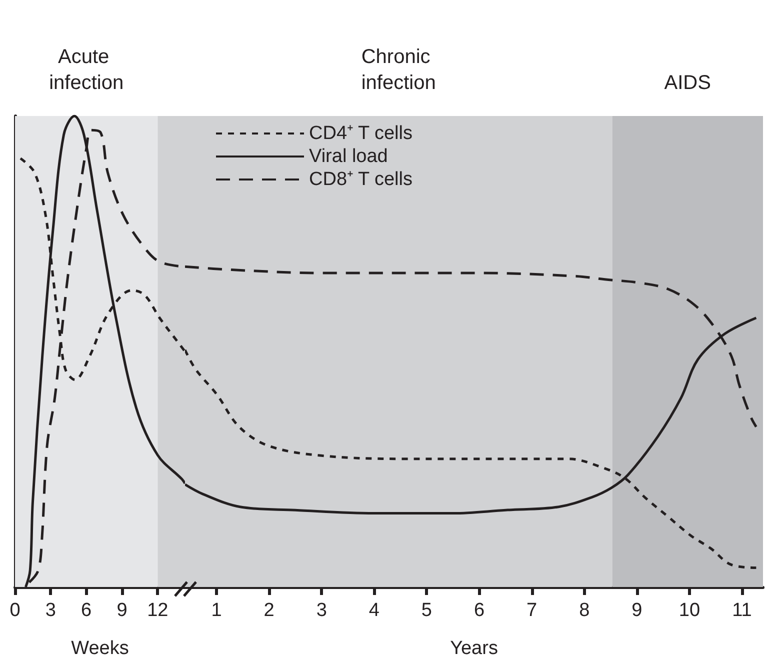  What do you see at coordinates (216, 610) in the screenshot?
I see `x-tick-label: 1` at bounding box center [216, 610].